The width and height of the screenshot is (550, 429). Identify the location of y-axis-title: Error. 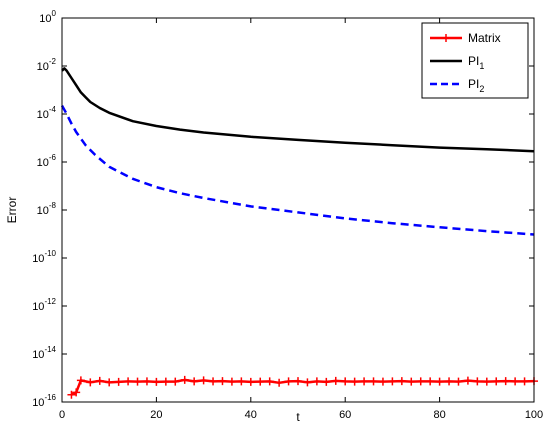
(12, 210).